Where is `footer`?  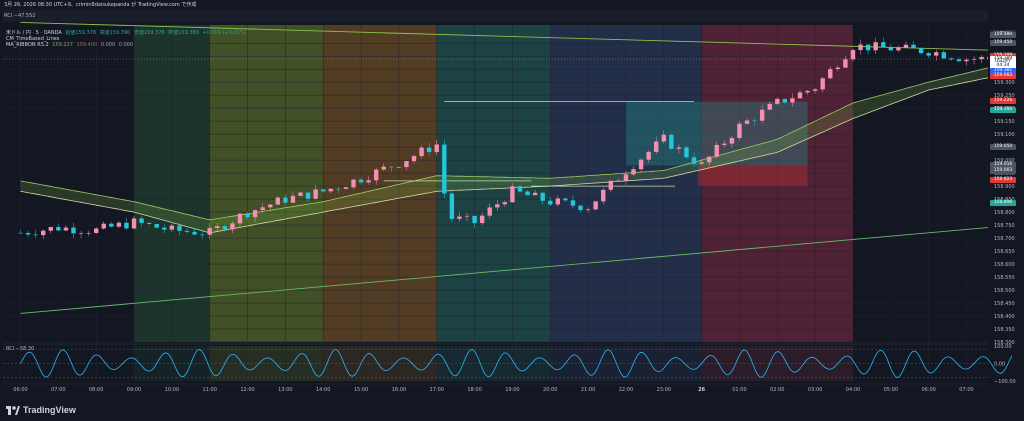 footer is located at coordinates (512, 410).